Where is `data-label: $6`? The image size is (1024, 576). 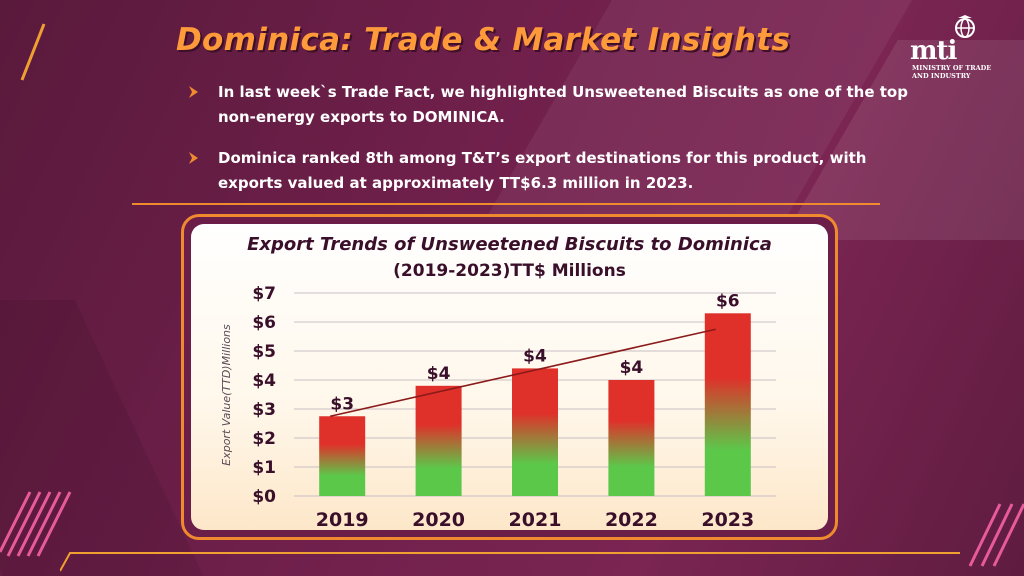 data-label: $6 is located at coordinates (728, 301).